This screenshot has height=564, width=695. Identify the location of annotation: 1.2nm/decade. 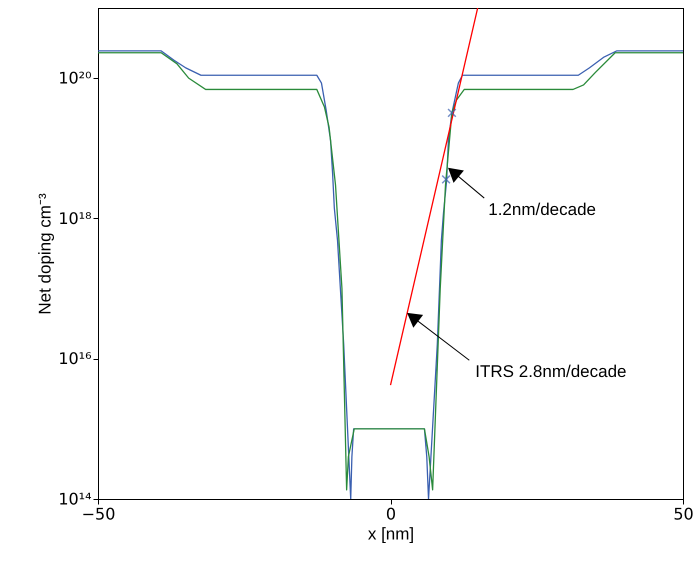
(542, 210).